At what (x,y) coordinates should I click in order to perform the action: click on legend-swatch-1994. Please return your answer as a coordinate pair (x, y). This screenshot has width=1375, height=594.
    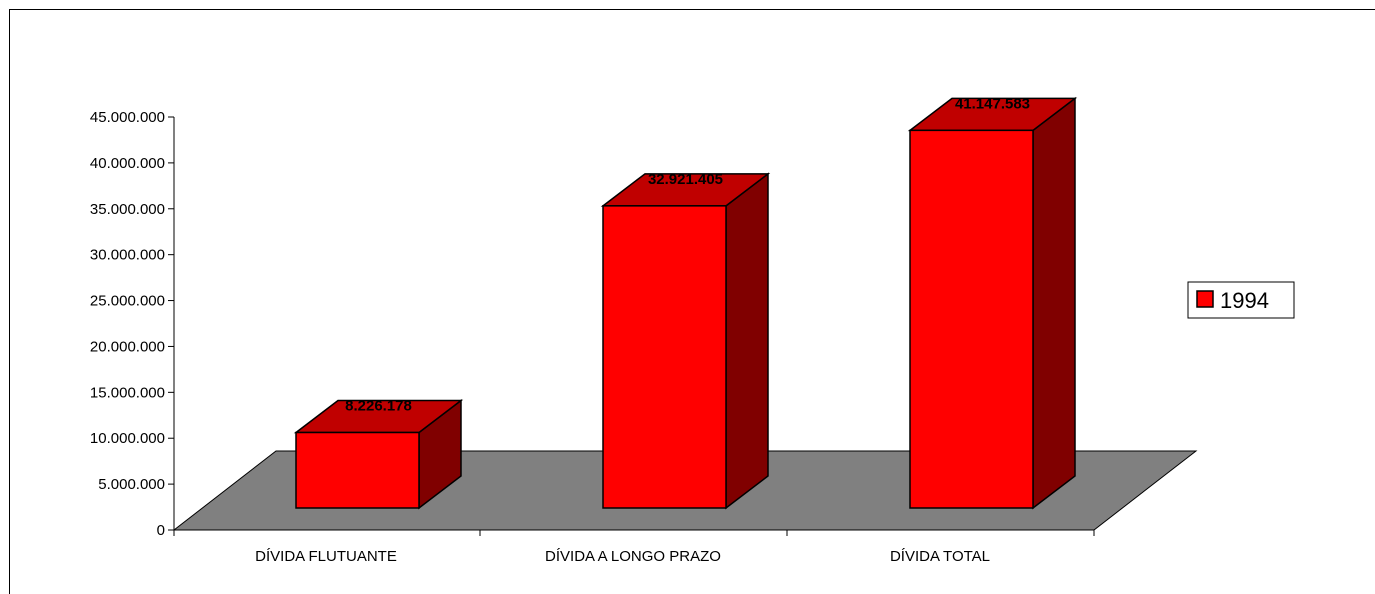
    Looking at the image, I should click on (1205, 299).